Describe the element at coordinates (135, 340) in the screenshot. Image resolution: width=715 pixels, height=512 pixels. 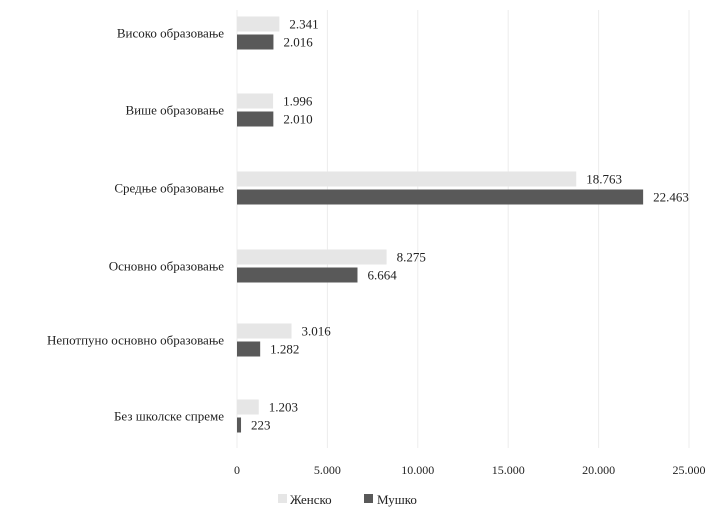
I see `category-label: Непотпуно основно образовање` at that location.